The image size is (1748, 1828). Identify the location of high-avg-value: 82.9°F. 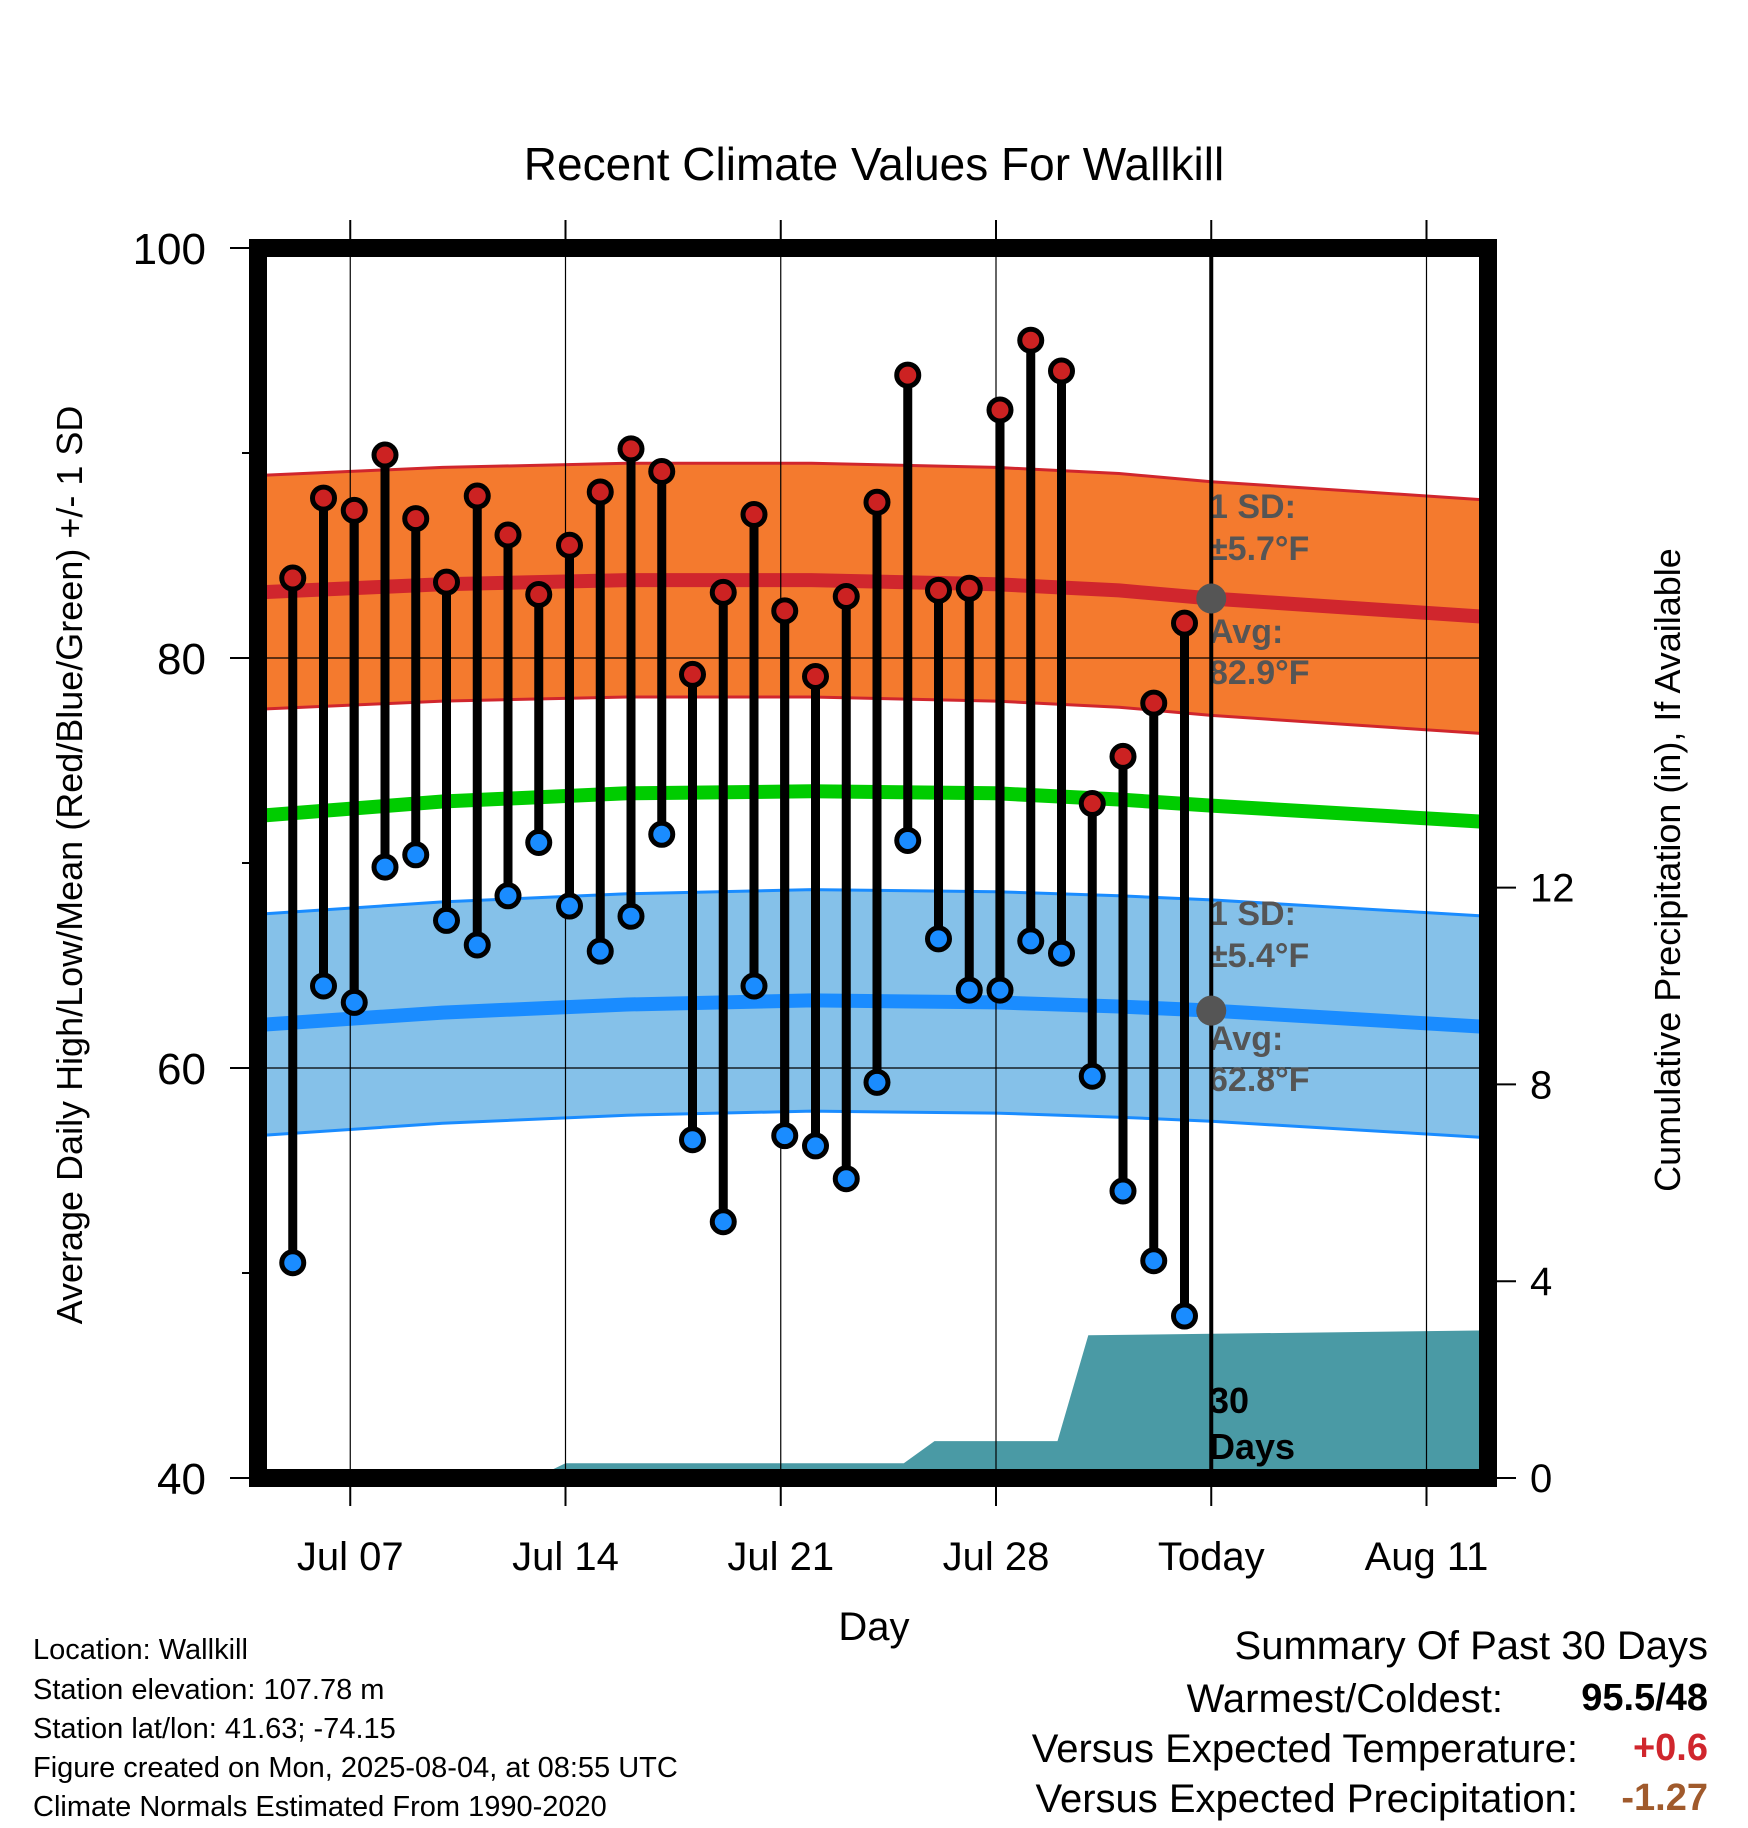
(1259, 673).